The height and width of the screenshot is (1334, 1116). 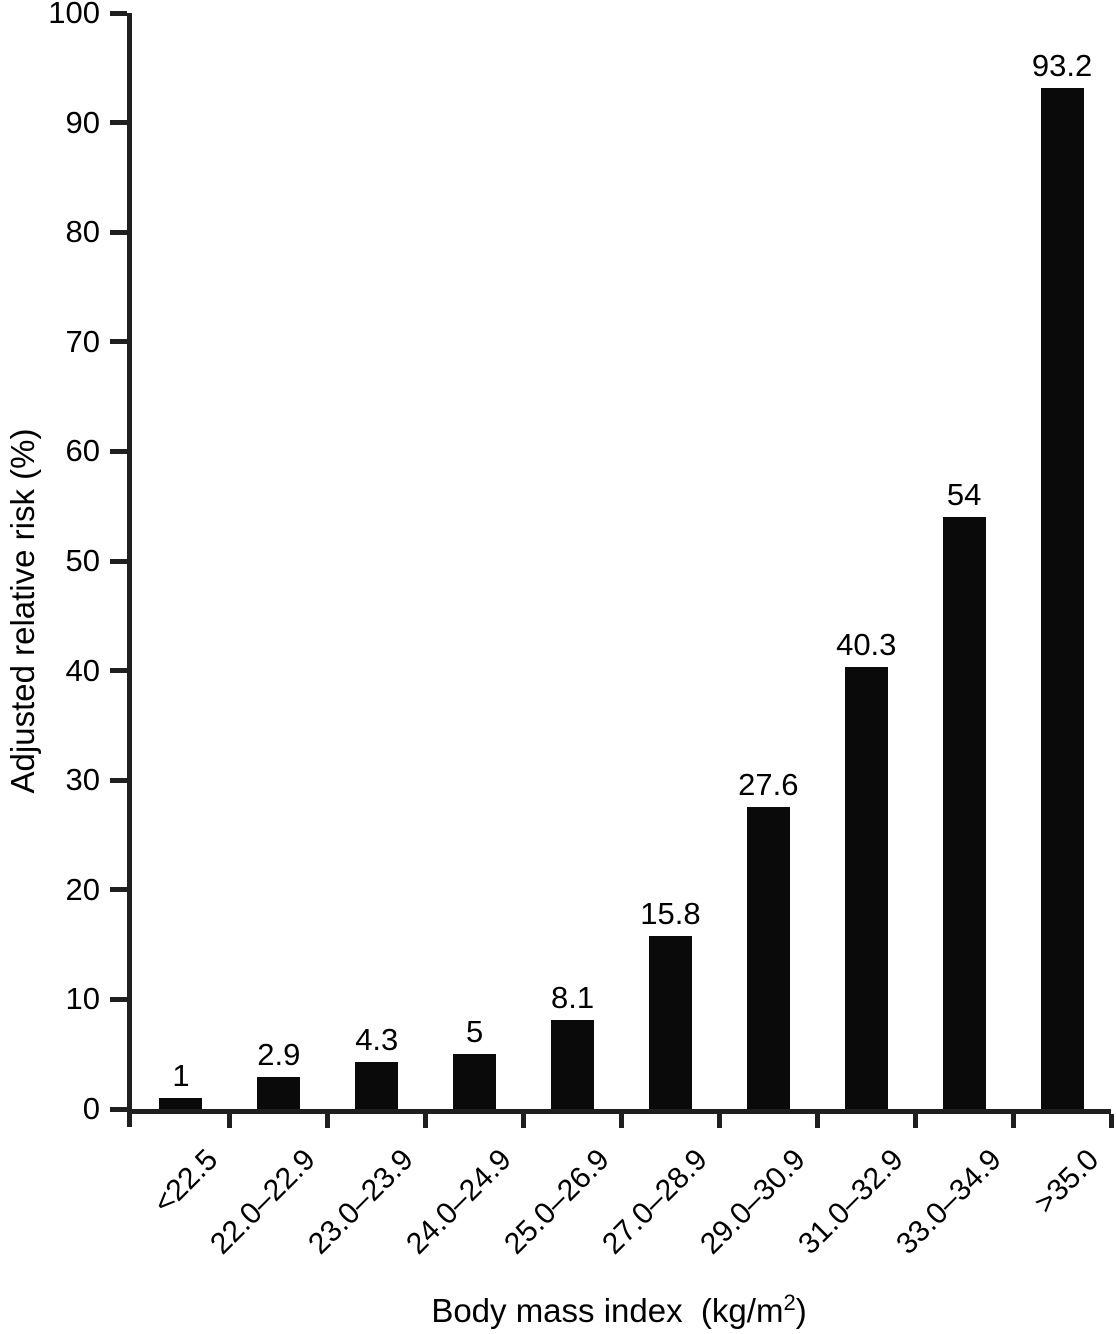 I want to click on bar-value-label: 8.1, so click(x=572, y=998).